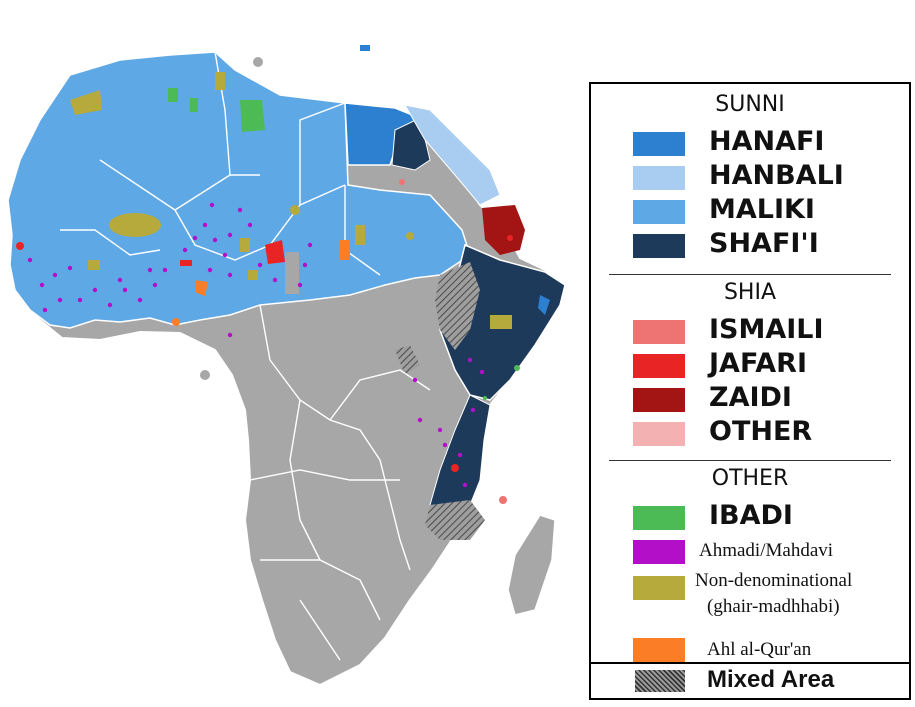 This screenshot has width=915, height=707. What do you see at coordinates (659, 552) in the screenshot?
I see `swatch-ahmadi` at bounding box center [659, 552].